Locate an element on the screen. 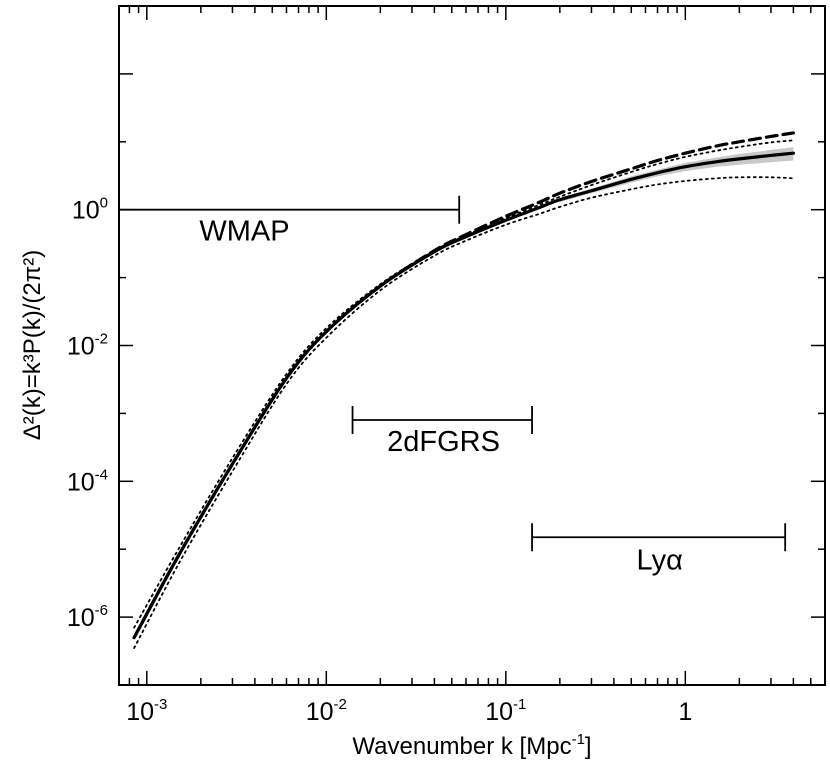 The width and height of the screenshot is (830, 772). y-tick-label: 10⁻⁴ is located at coordinates (87, 481).